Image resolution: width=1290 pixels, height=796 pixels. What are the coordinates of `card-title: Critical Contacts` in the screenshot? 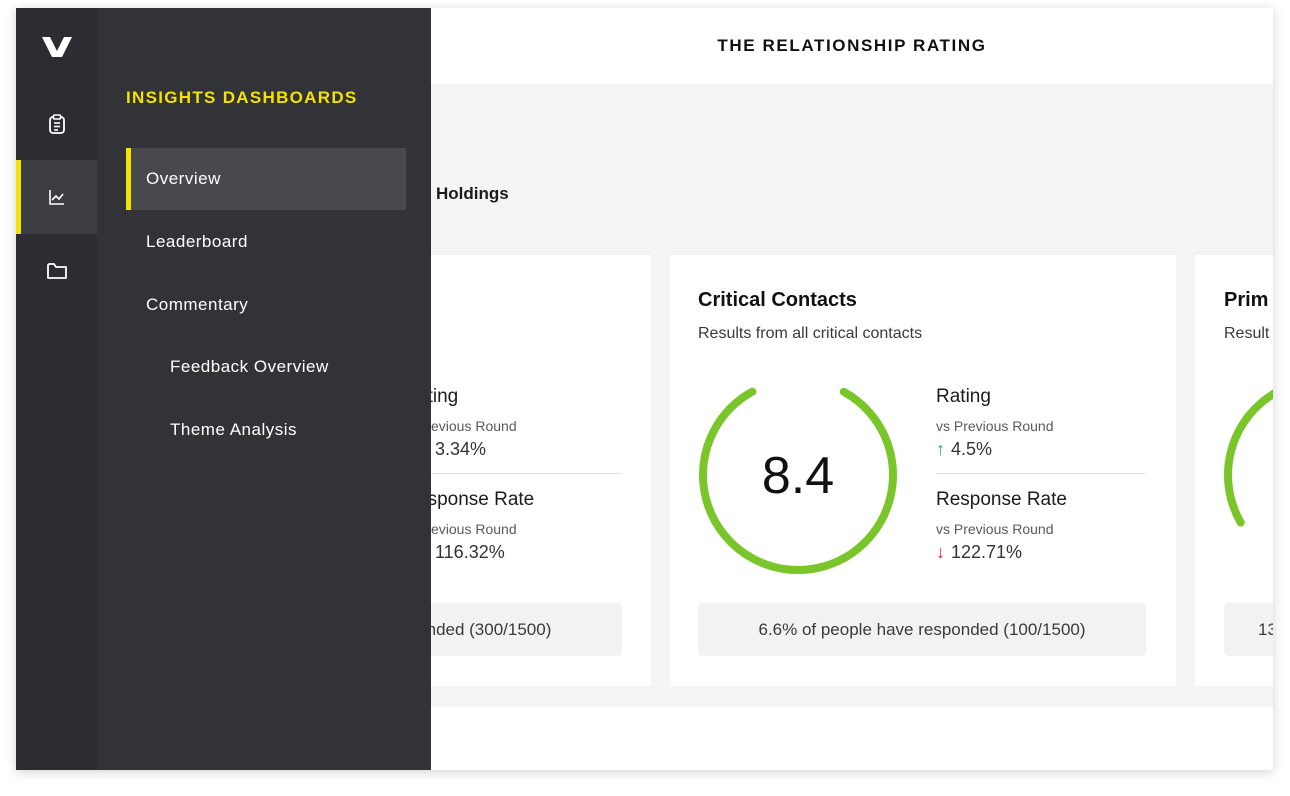 It's located at (777, 300).